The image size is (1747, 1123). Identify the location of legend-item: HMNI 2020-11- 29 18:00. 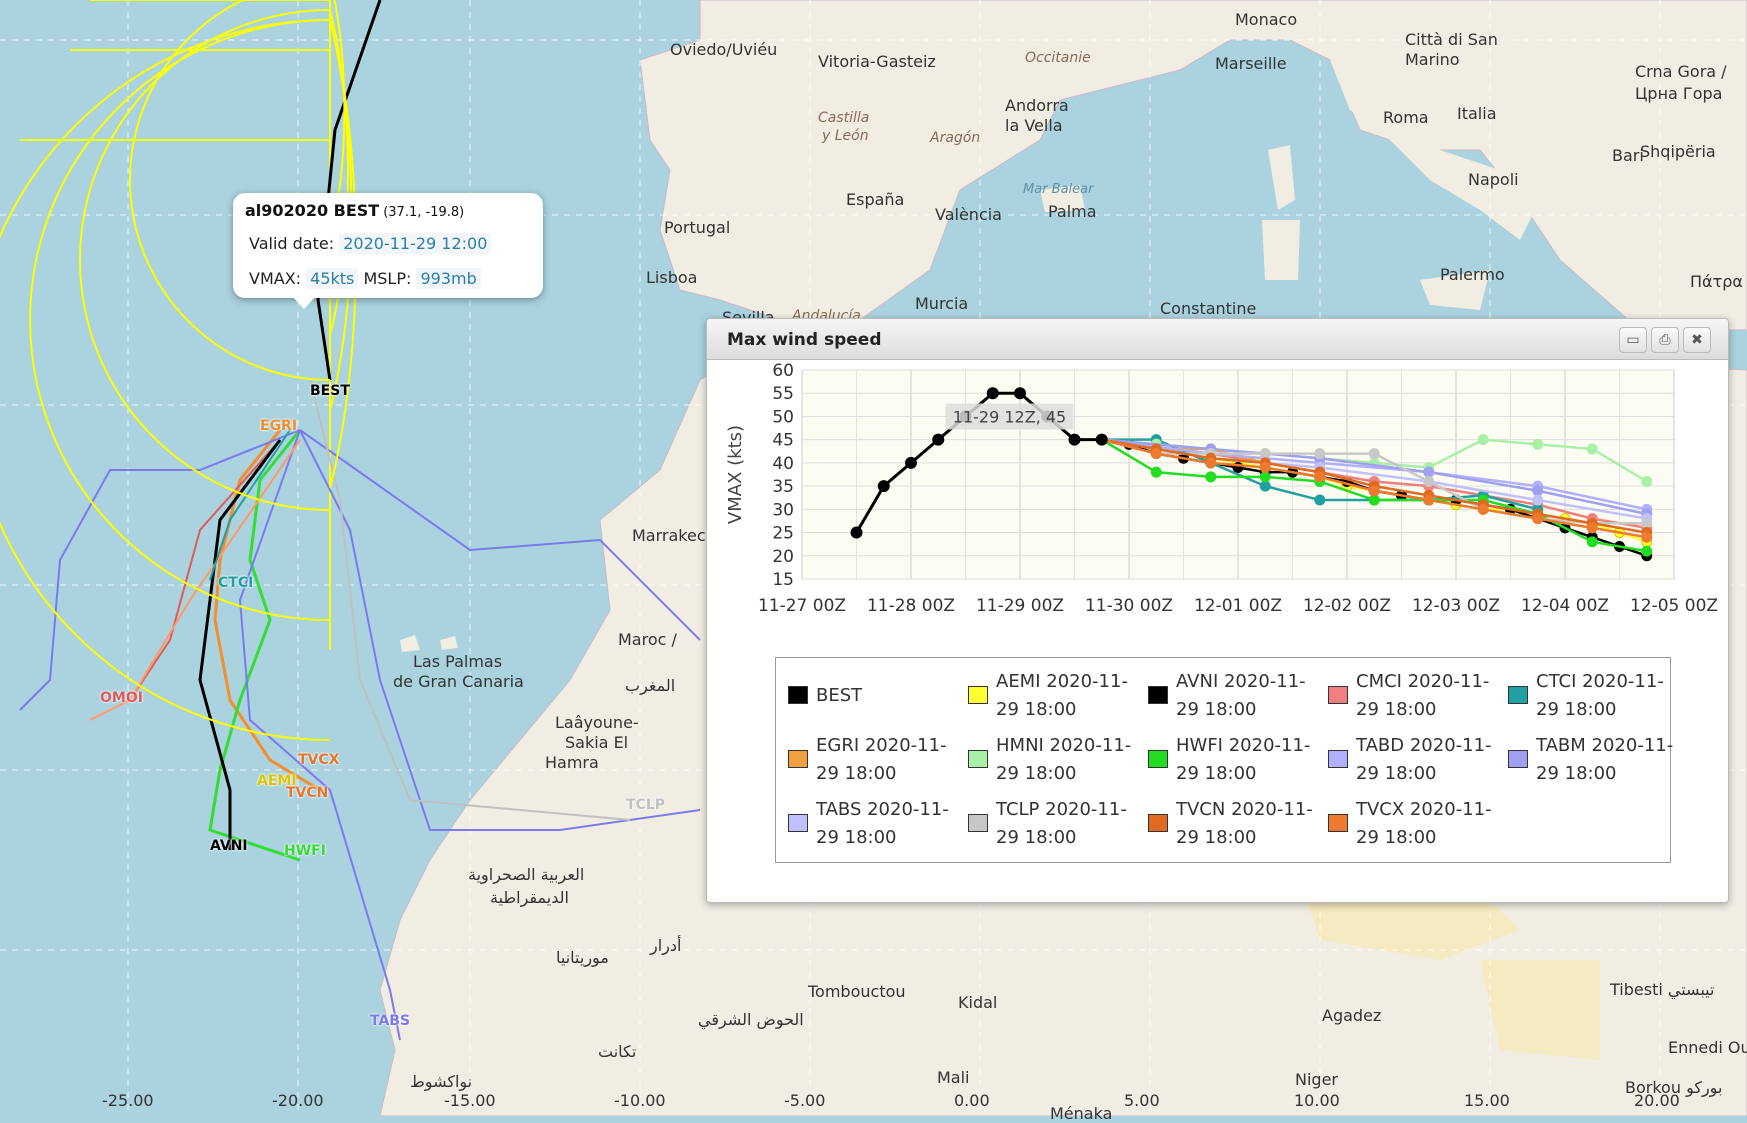
(1049, 757).